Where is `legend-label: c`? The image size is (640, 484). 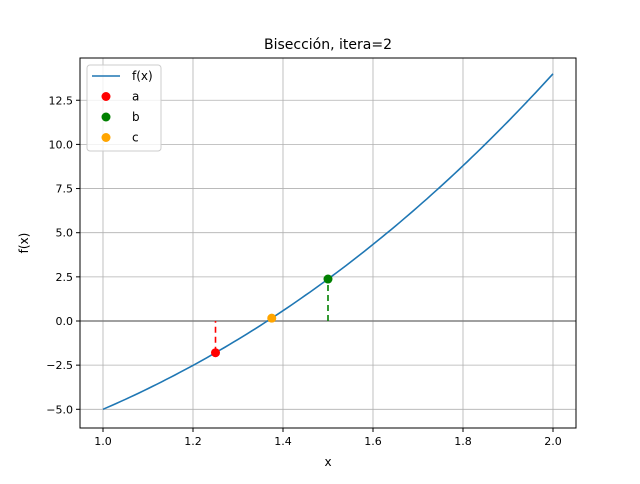 legend-label: c is located at coordinates (135, 138).